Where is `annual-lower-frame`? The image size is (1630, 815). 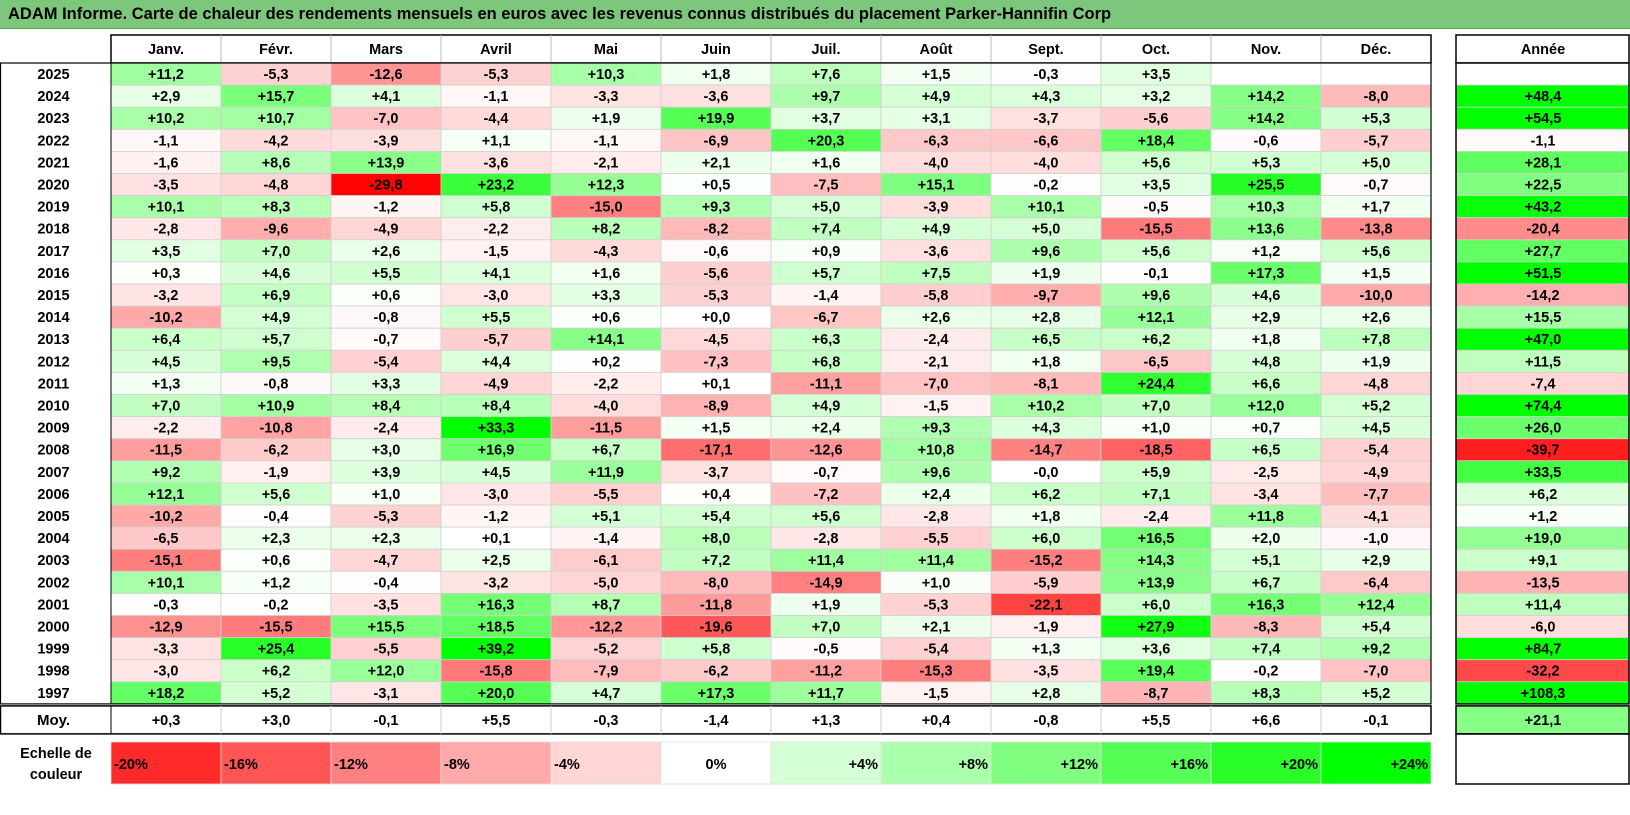 annual-lower-frame is located at coordinates (1542, 759).